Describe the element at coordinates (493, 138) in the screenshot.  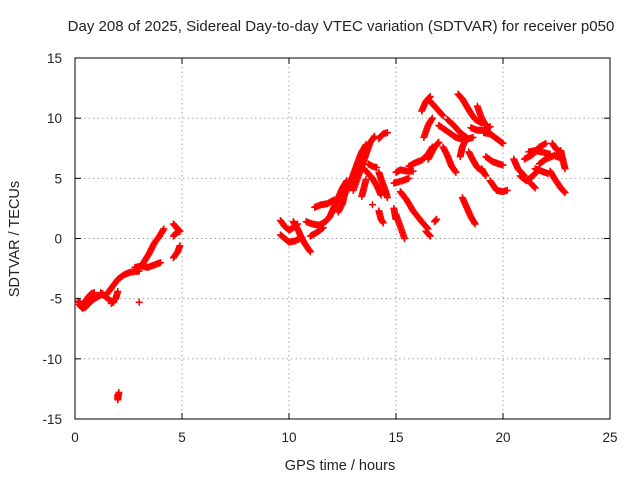
I see `series-arc50` at that location.